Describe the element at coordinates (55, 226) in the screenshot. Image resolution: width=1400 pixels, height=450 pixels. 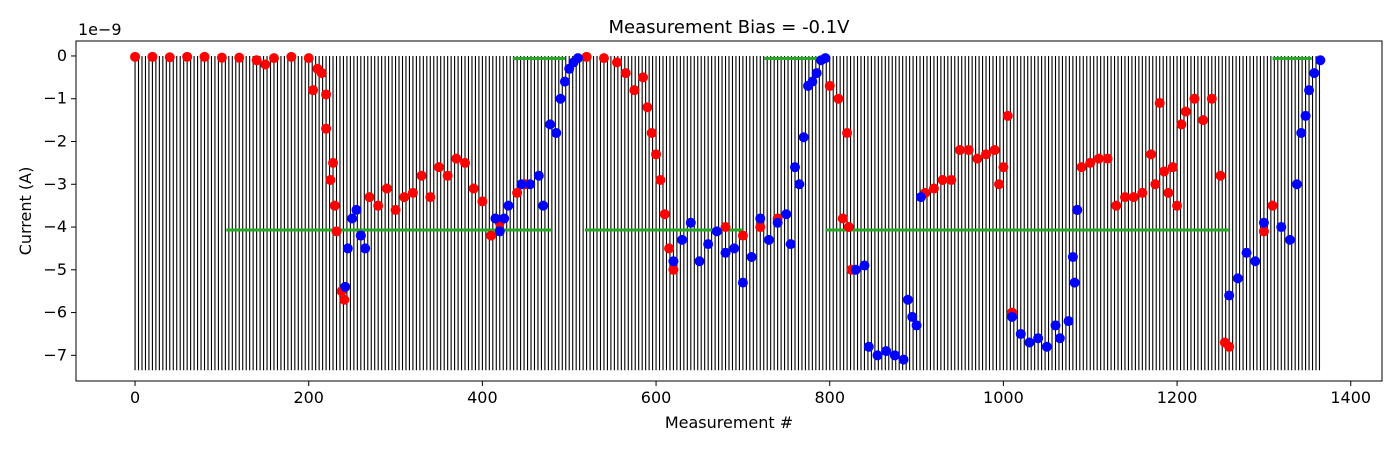
I see `y-tick-label: −4` at that location.